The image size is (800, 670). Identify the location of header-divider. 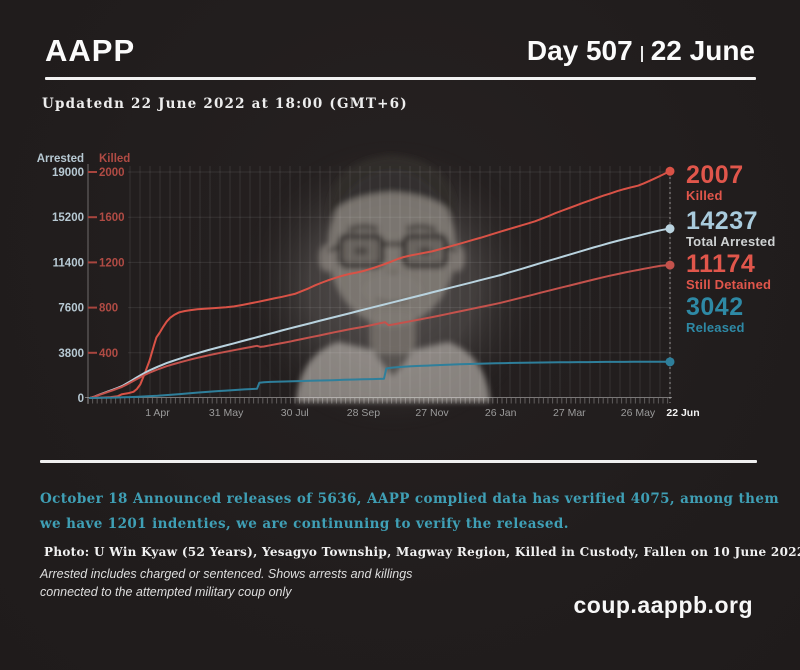
(400, 78).